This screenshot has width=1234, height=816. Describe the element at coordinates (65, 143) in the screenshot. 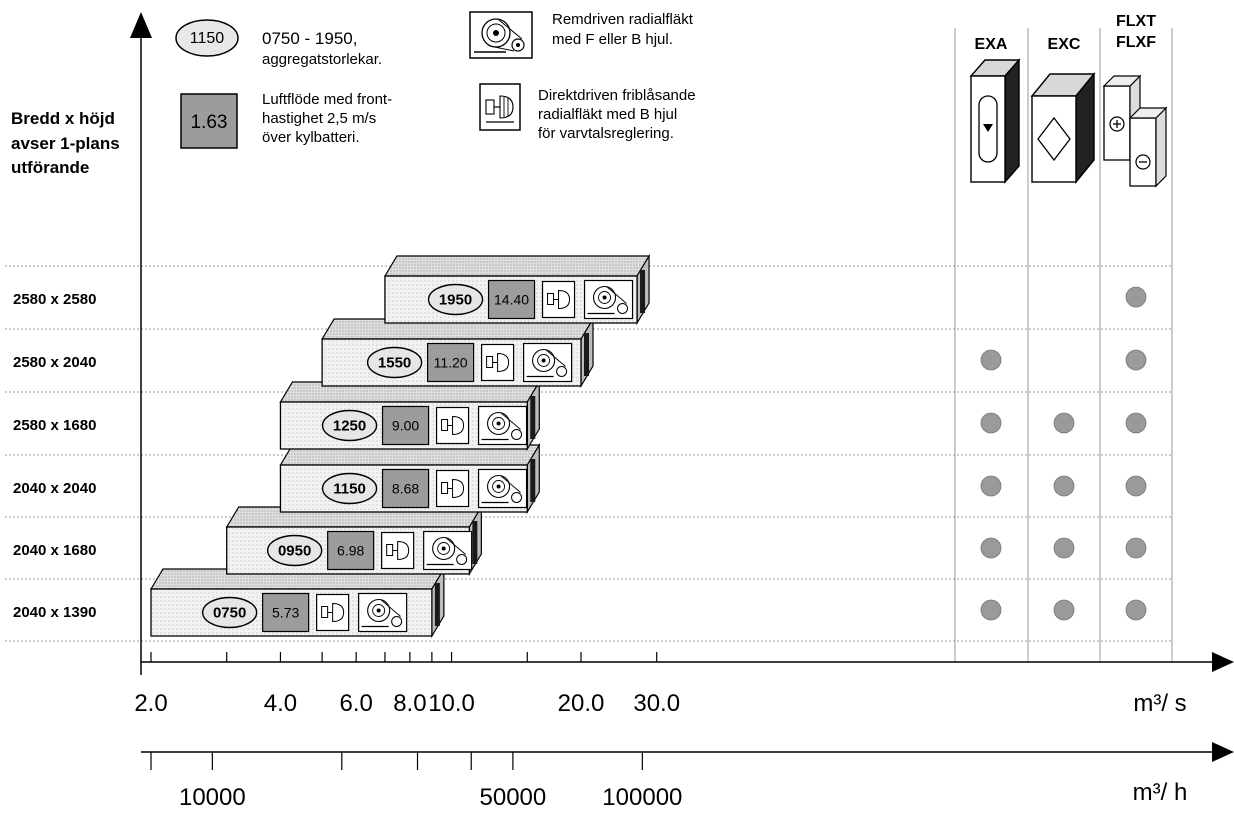

I see `y-axis-title-2: avser 1-plans` at that location.